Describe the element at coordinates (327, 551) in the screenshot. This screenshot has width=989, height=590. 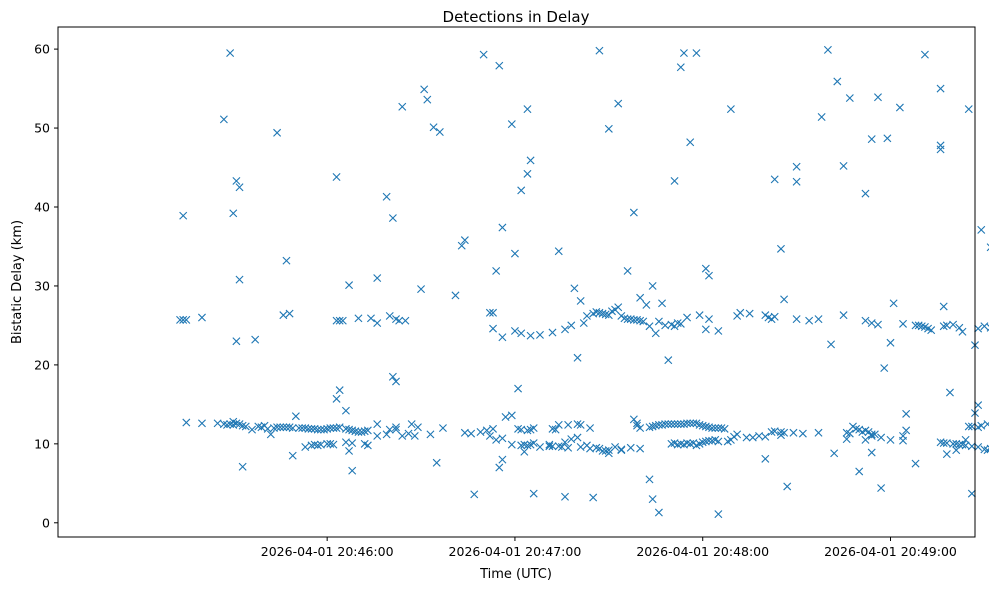
I see `x-tick-label: 2026-04-01 20:46:00` at that location.